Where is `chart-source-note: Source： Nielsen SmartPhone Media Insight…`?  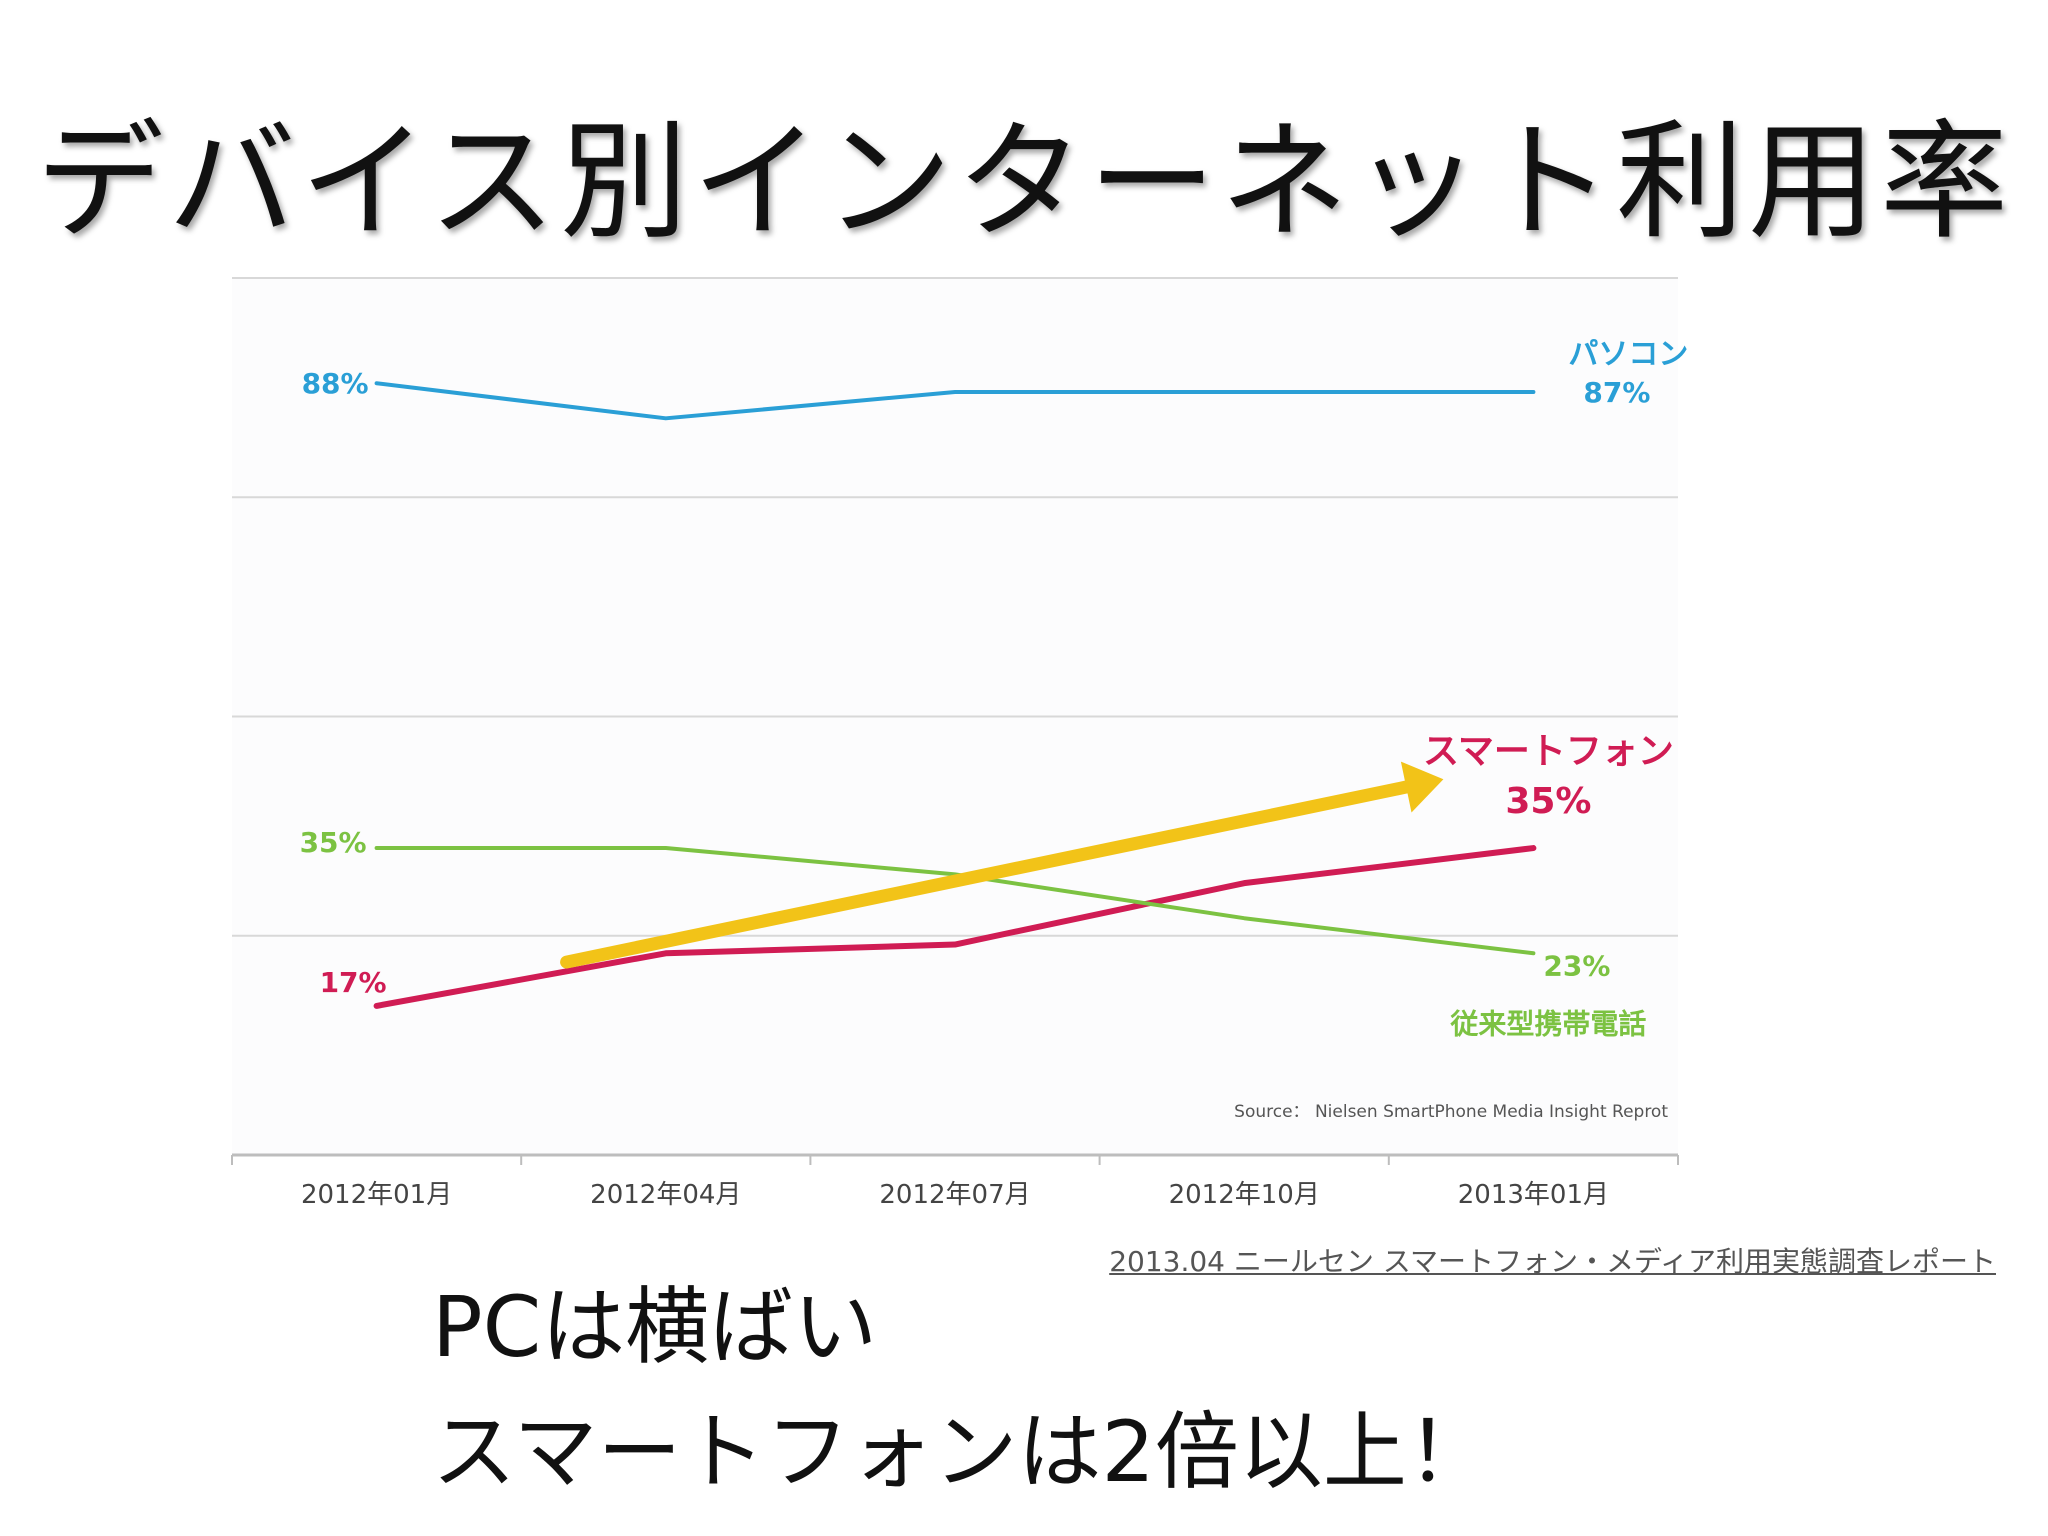
chart-source-note: Source： Nielsen SmartPhone Media Insight… is located at coordinates (1451, 1112).